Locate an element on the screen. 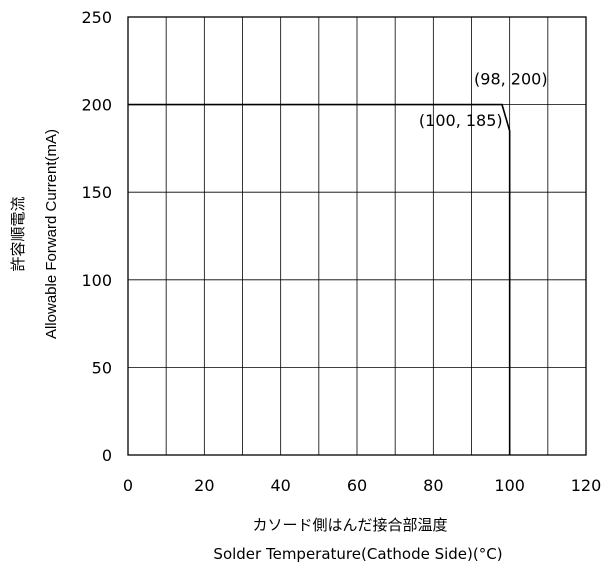 The image size is (602, 567). y-axis-label-en: Allowable Forward Current(mA) is located at coordinates (51, 234).